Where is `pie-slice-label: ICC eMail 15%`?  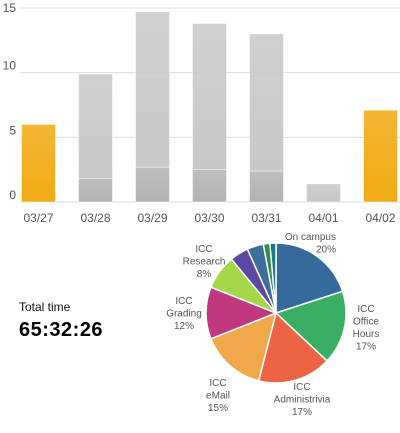 pie-slice-label: ICC eMail 15% is located at coordinates (218, 396).